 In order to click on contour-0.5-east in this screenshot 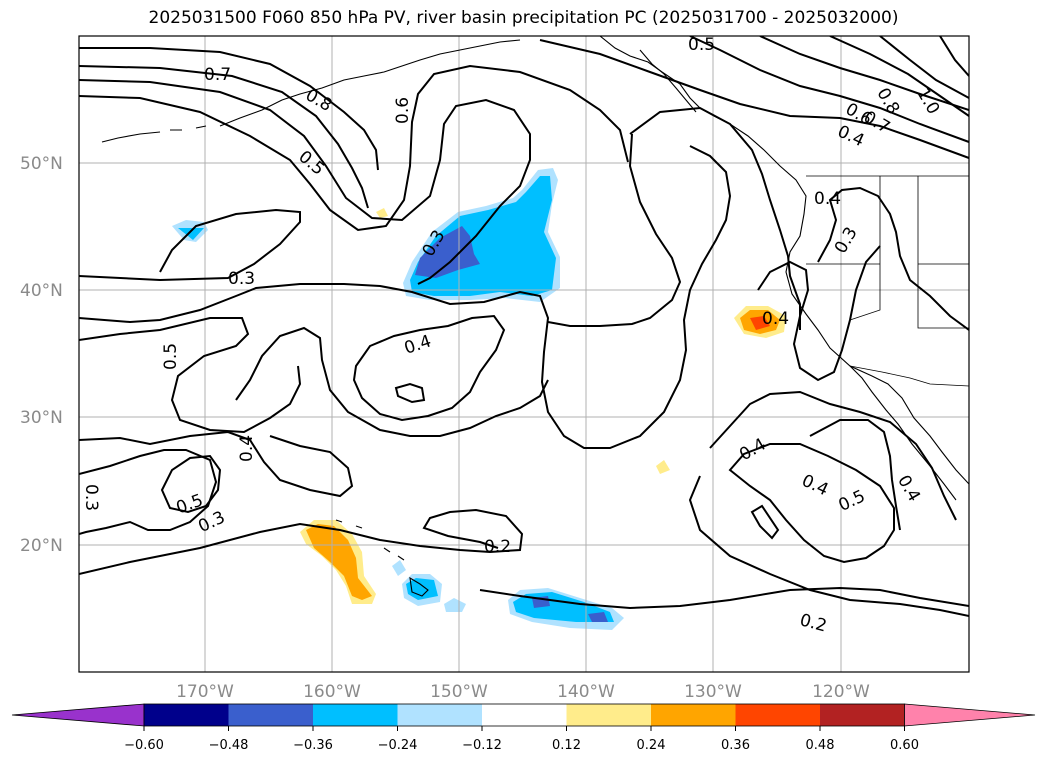, I will do `click(614, 230)`.